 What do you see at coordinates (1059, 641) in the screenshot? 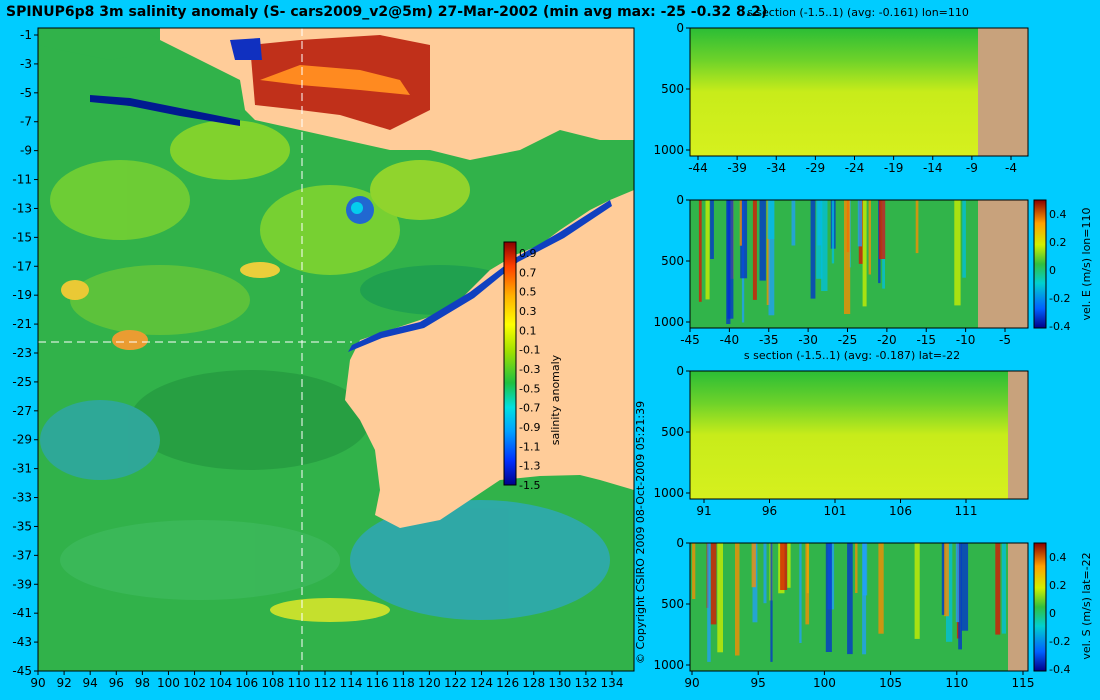
I see `panel4-colorbar-tick-label: -0.2` at bounding box center [1059, 641].